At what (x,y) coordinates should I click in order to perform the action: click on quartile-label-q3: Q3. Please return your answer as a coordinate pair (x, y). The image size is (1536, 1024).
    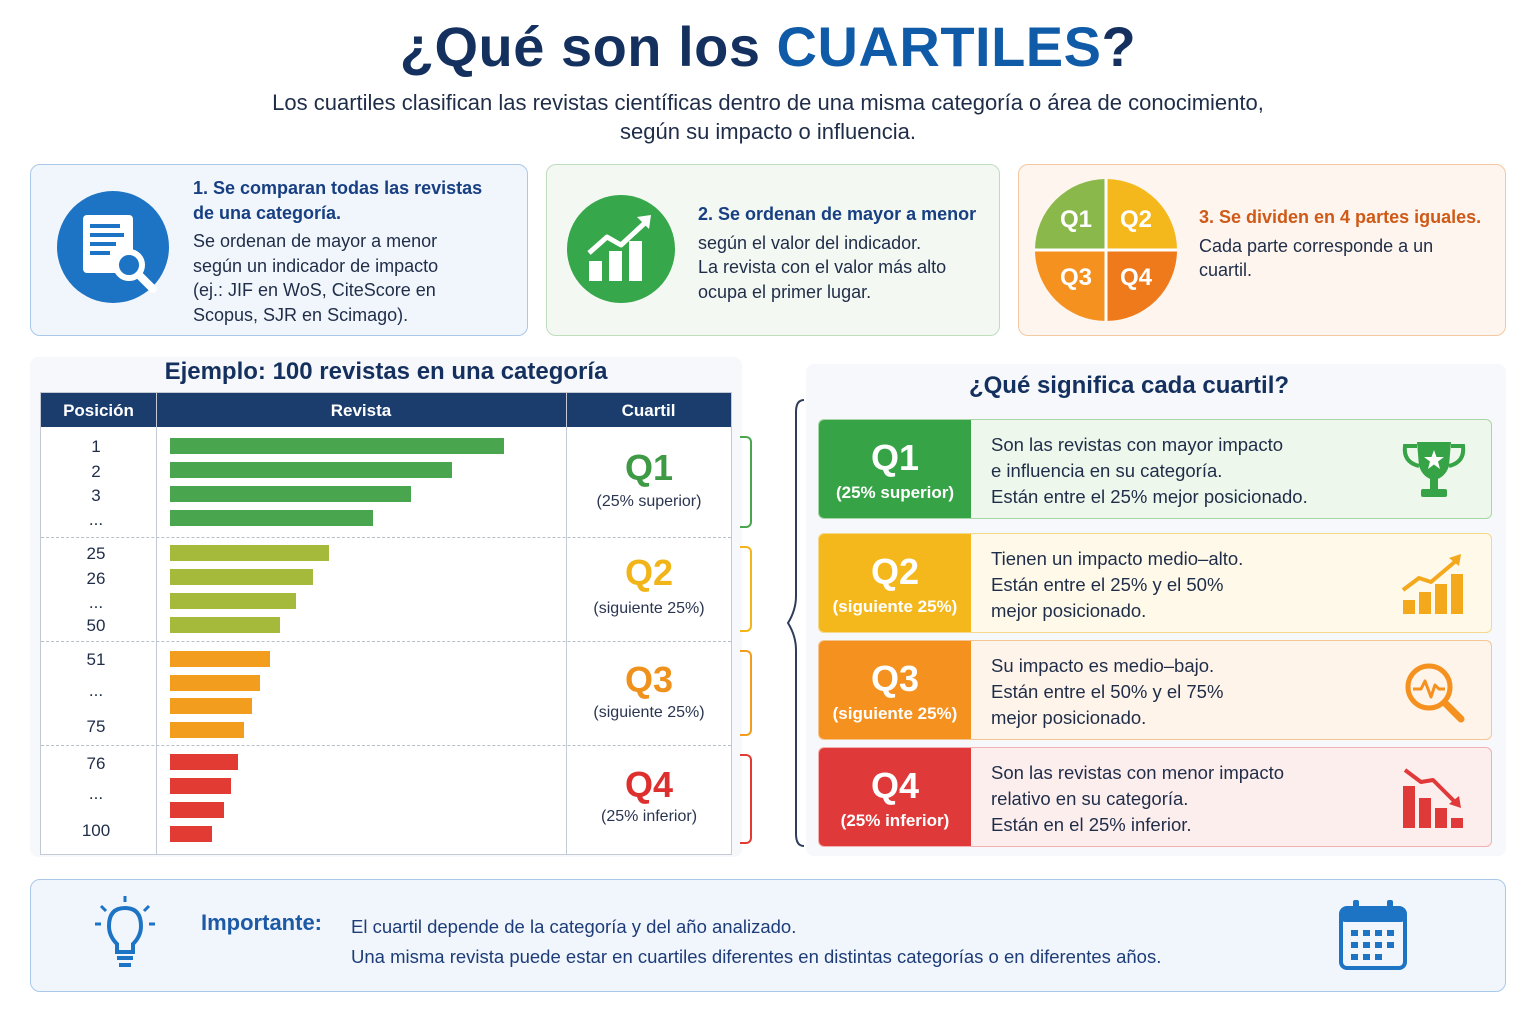
    Looking at the image, I should click on (649, 679).